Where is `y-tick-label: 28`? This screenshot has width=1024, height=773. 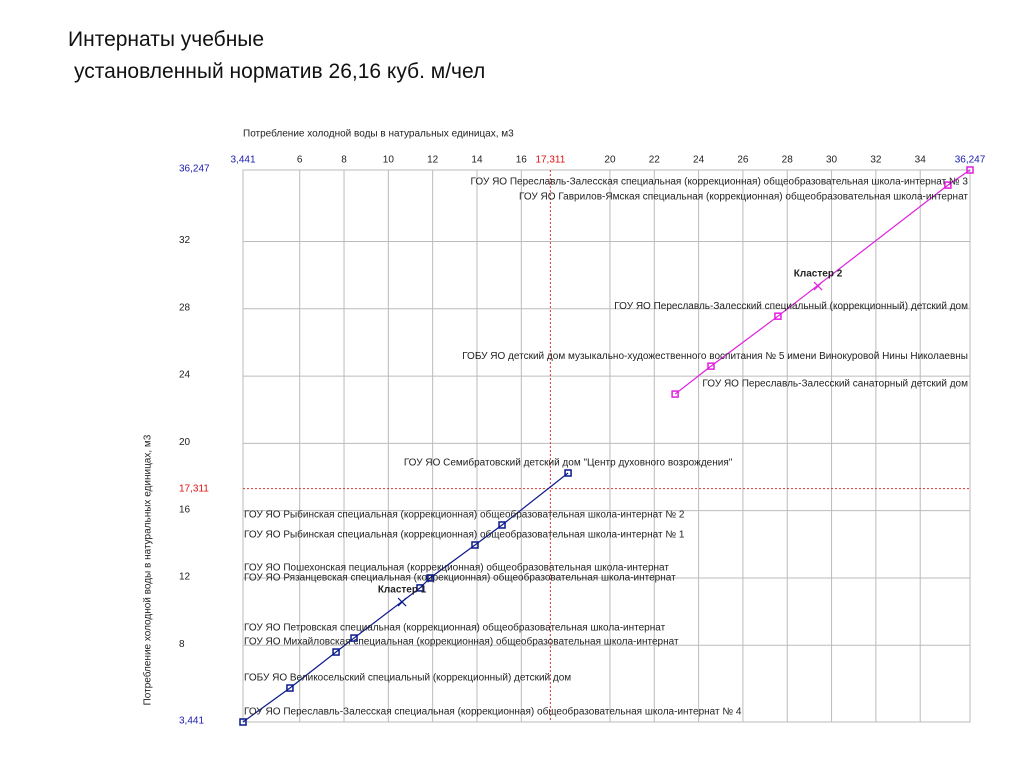
y-tick-label: 28 is located at coordinates (185, 307).